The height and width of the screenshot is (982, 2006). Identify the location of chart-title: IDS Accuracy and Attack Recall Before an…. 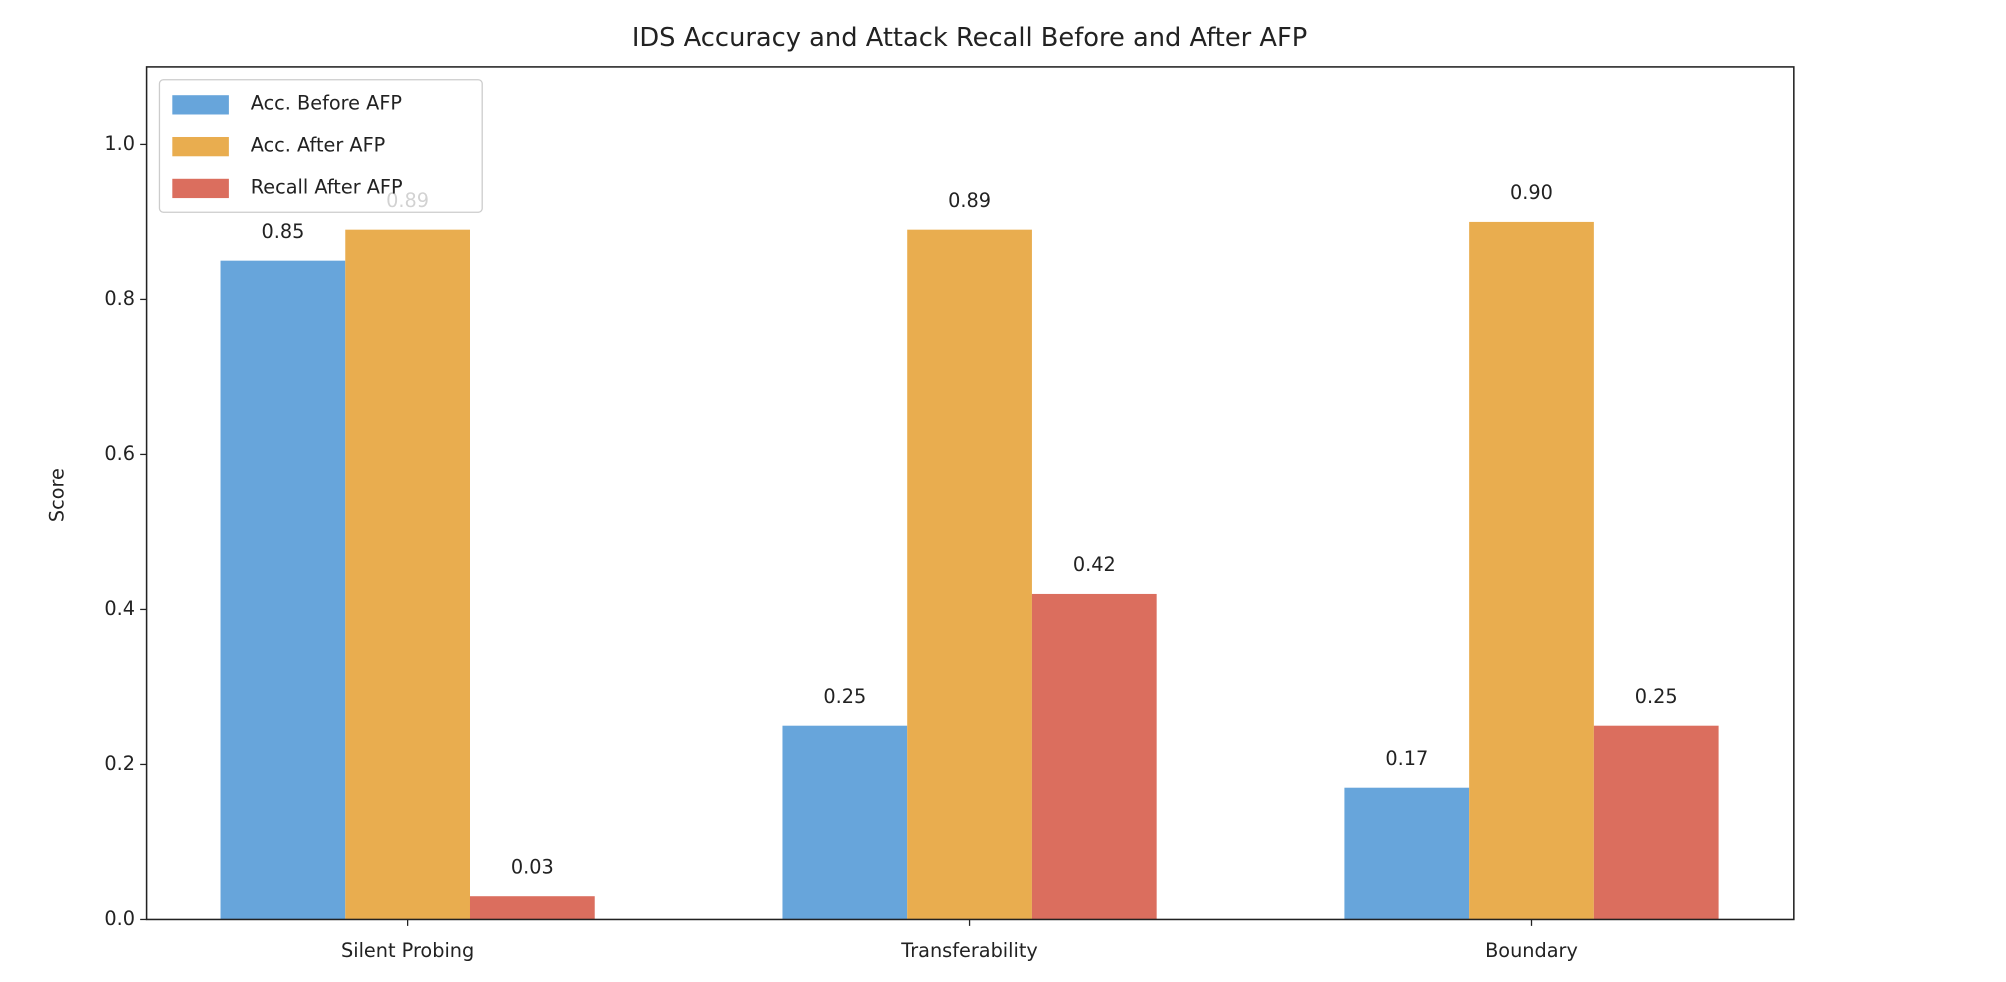
(969, 38).